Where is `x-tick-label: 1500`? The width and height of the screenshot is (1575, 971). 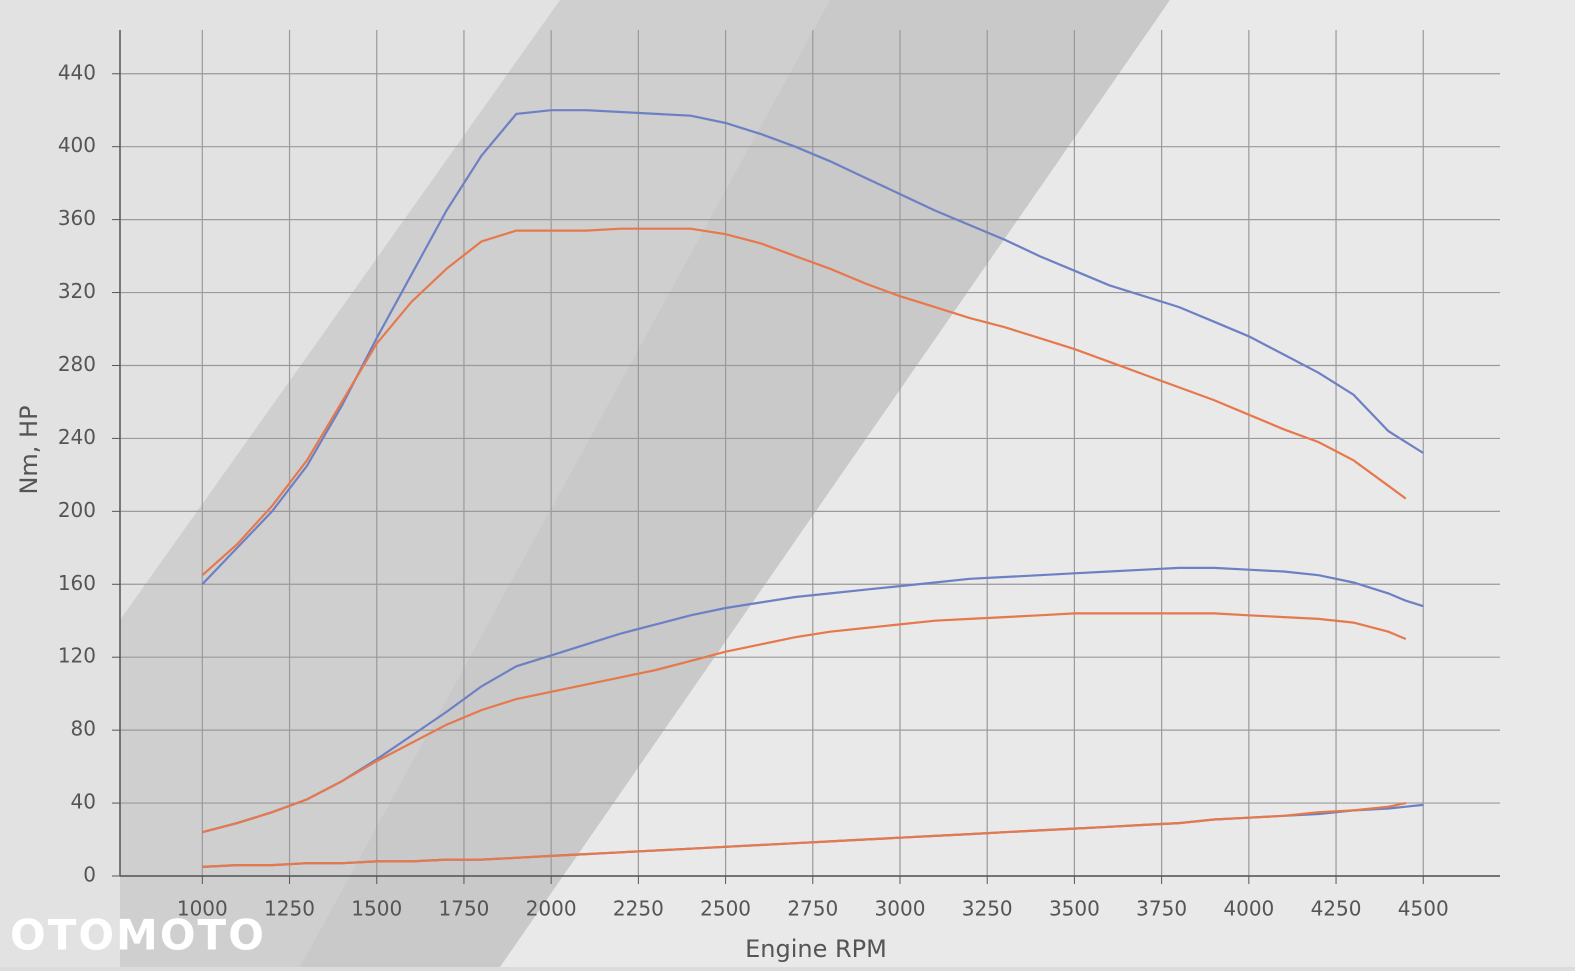
x-tick-label: 1500 is located at coordinates (376, 909).